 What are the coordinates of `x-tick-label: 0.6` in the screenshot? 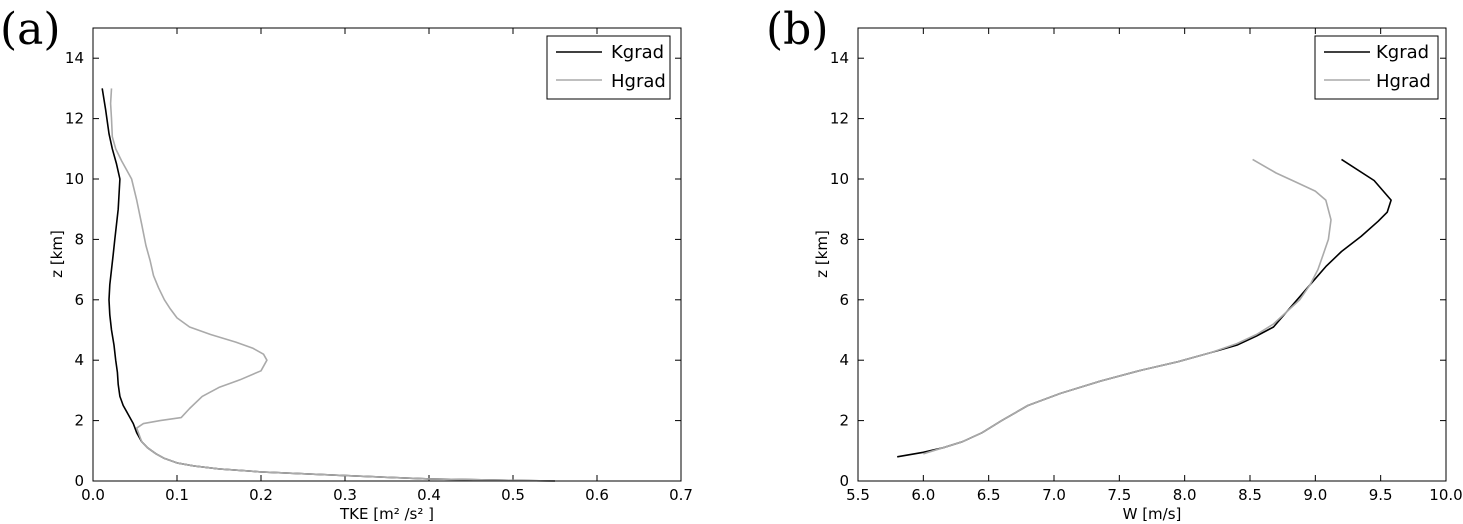 It's located at (597, 495).